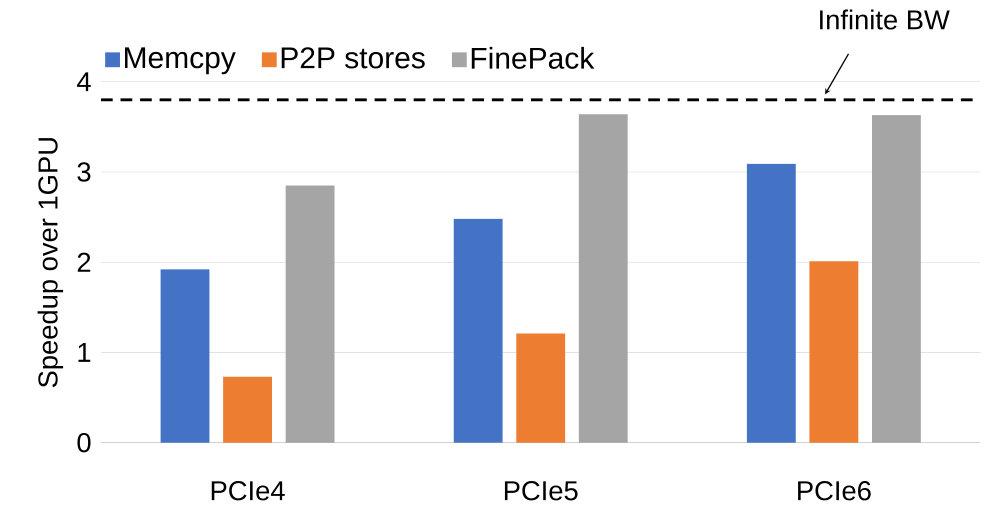  What do you see at coordinates (84, 82) in the screenshot?
I see `y-tick-label: 4` at bounding box center [84, 82].